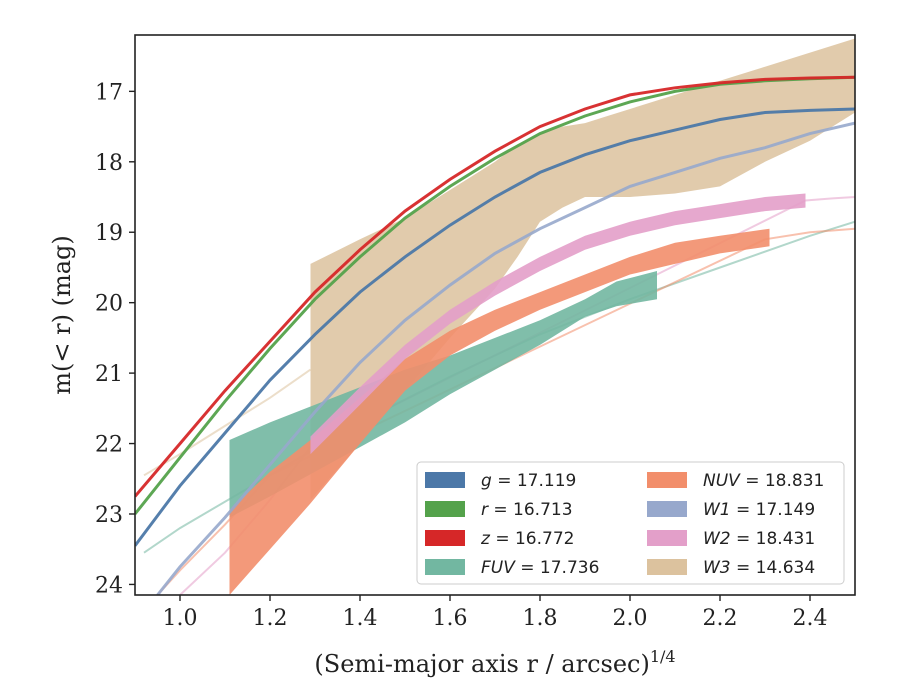 The width and height of the screenshot is (900, 700). What do you see at coordinates (532, 539) in the screenshot?
I see `legend-value: = 16.772` at bounding box center [532, 539].